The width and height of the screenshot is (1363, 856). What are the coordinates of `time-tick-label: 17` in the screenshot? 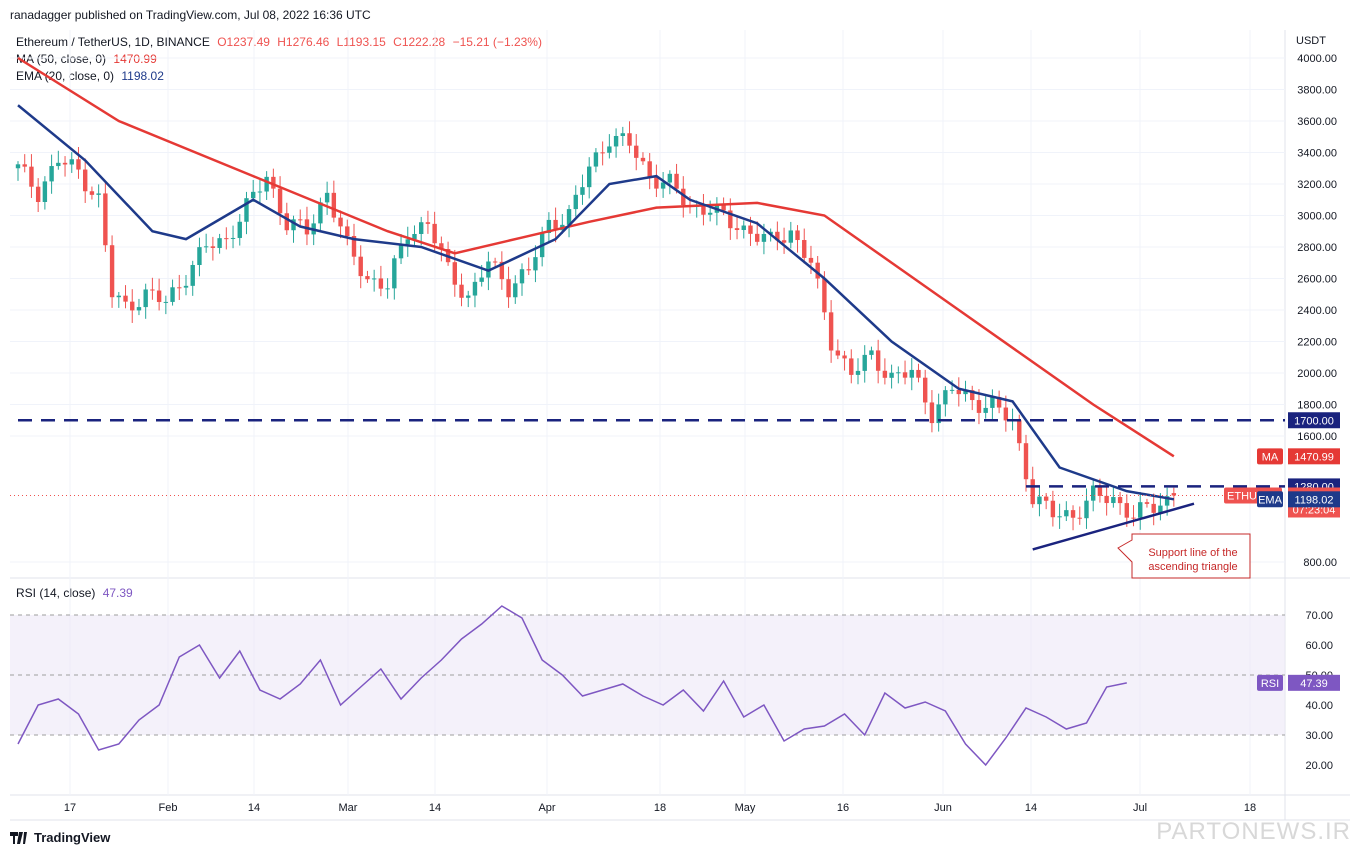 It's located at (70, 808).